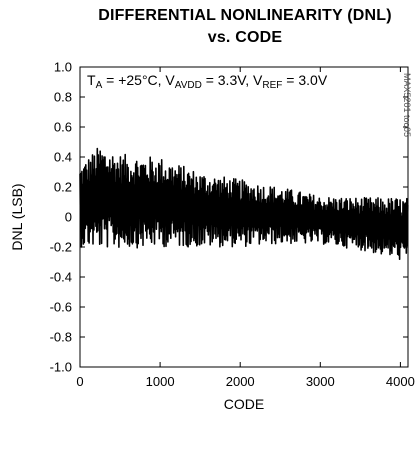  I want to click on x-tick-label: 4000, so click(400, 381).